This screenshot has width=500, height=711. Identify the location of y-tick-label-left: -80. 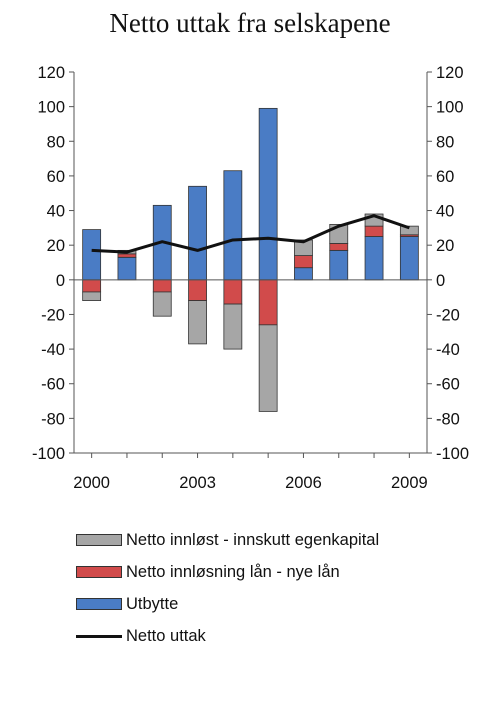
(53, 419).